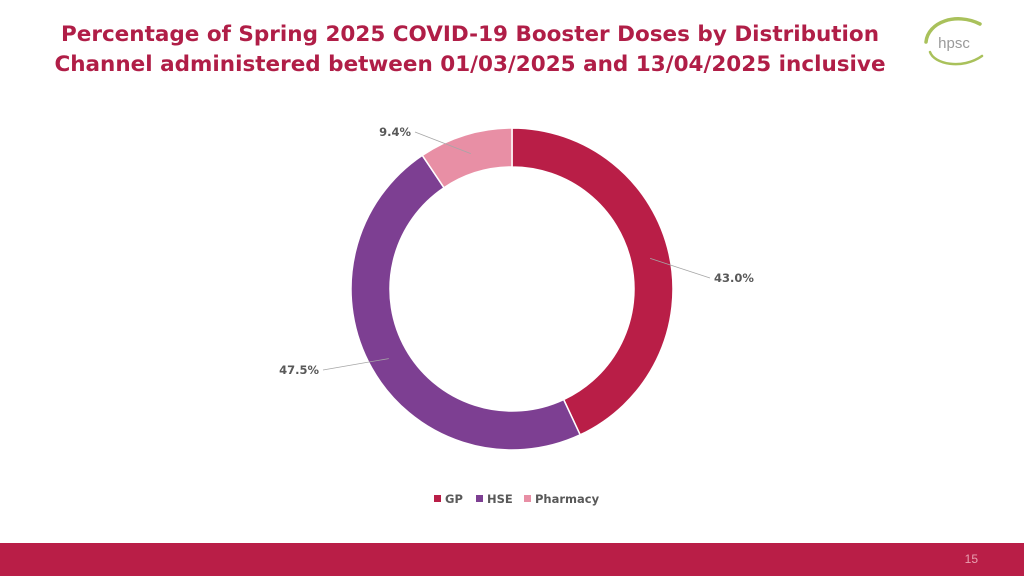  What do you see at coordinates (479, 498) in the screenshot?
I see `legend-swatch-hse` at bounding box center [479, 498].